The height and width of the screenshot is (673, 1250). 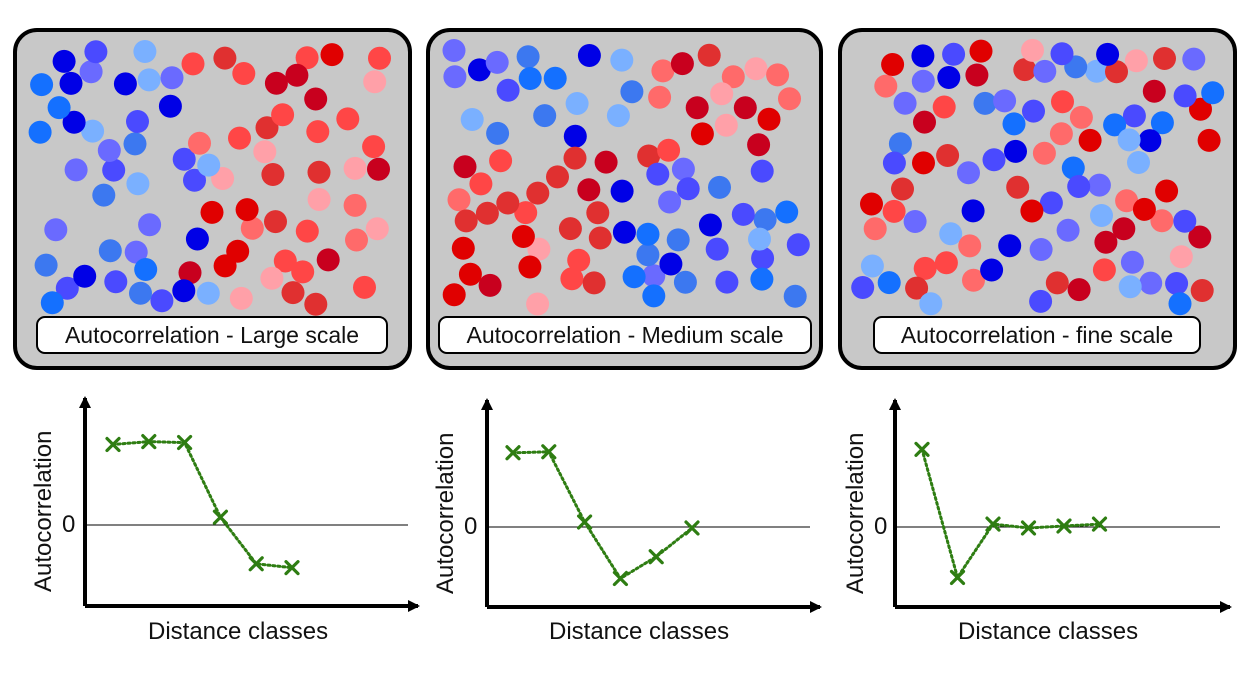 I want to click on chart-2-series-line, so click(x=602, y=515).